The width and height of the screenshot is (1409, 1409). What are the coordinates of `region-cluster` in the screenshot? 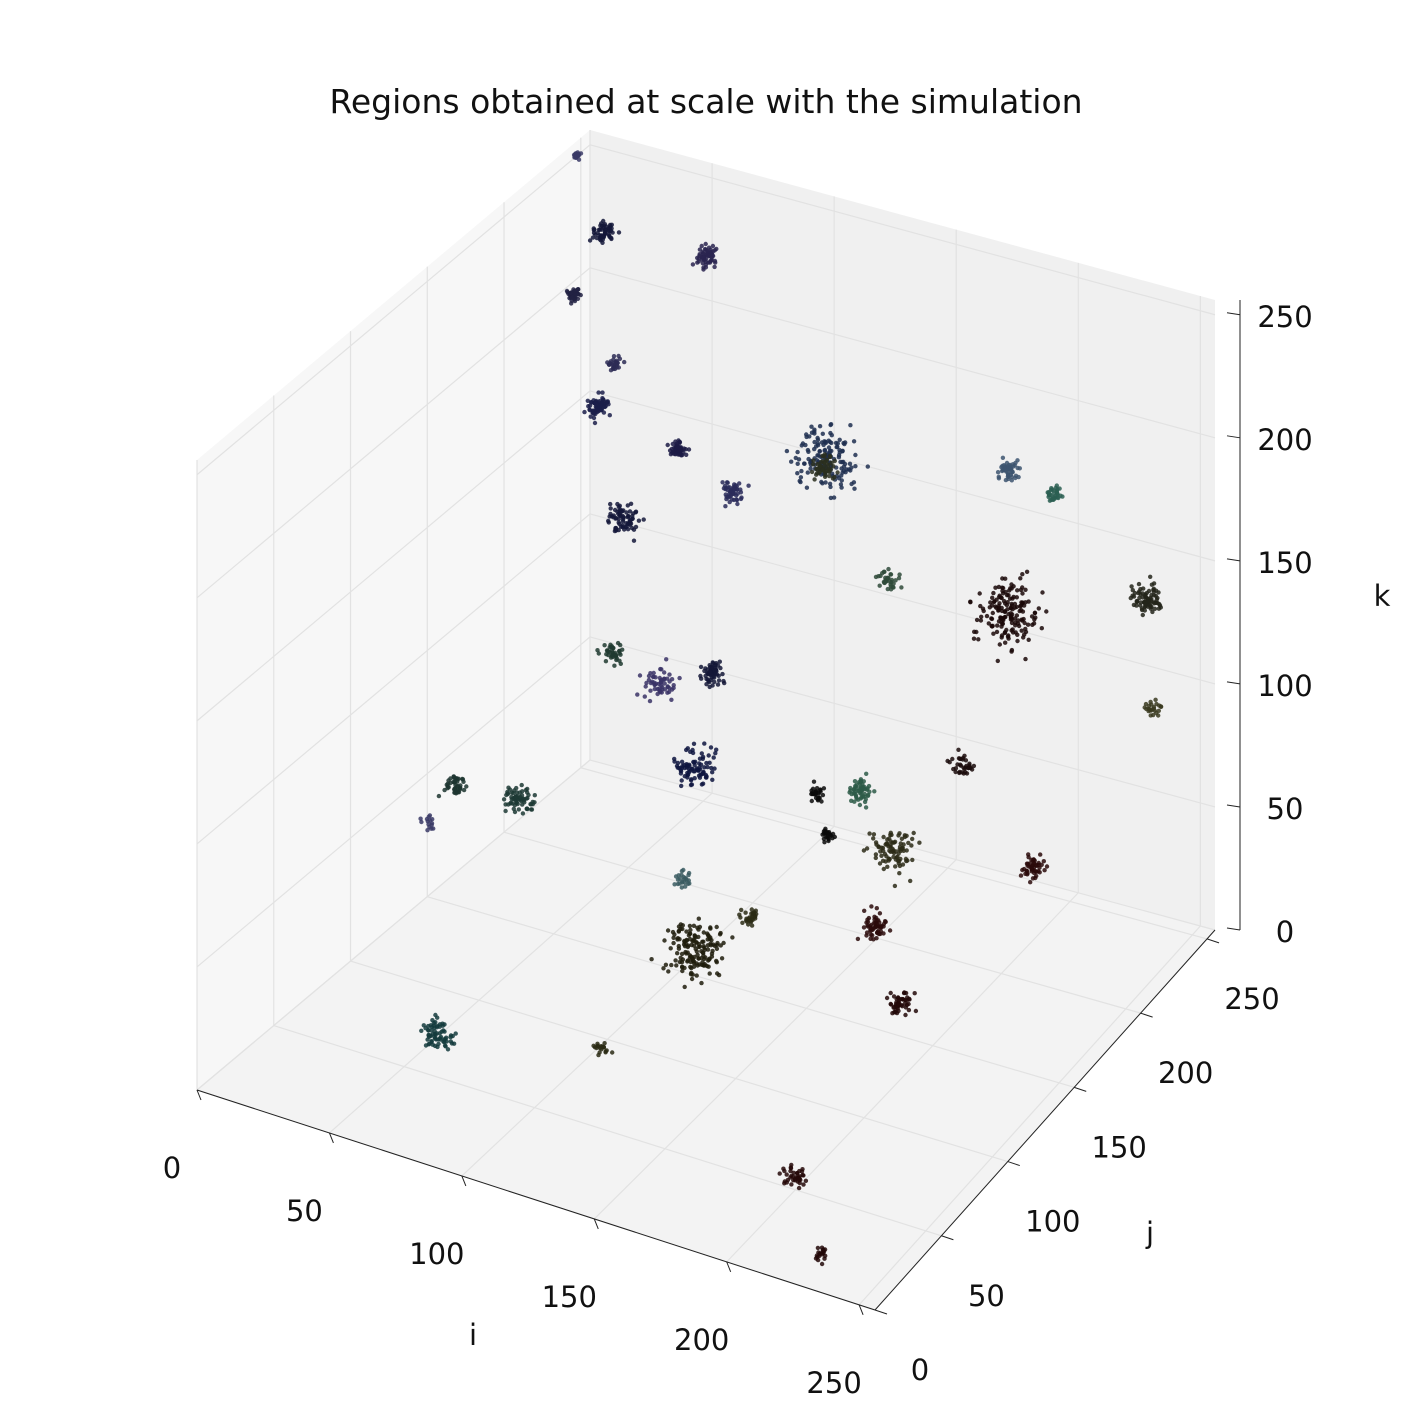 It's located at (874, 923).